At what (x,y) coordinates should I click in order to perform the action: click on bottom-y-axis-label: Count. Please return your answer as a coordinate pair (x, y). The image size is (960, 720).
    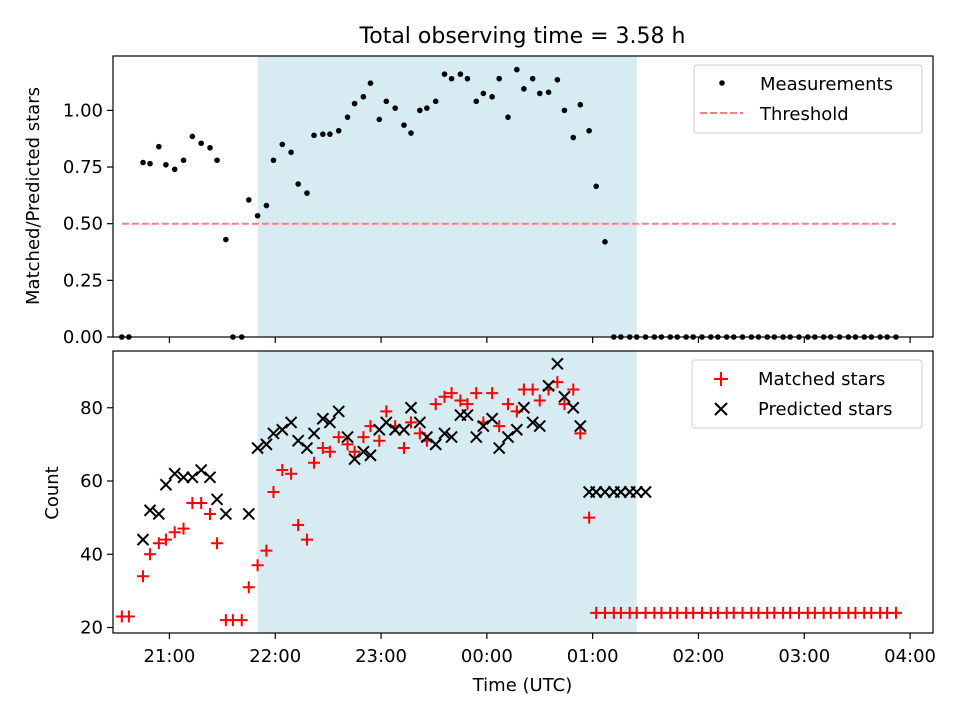
    Looking at the image, I should click on (52, 492).